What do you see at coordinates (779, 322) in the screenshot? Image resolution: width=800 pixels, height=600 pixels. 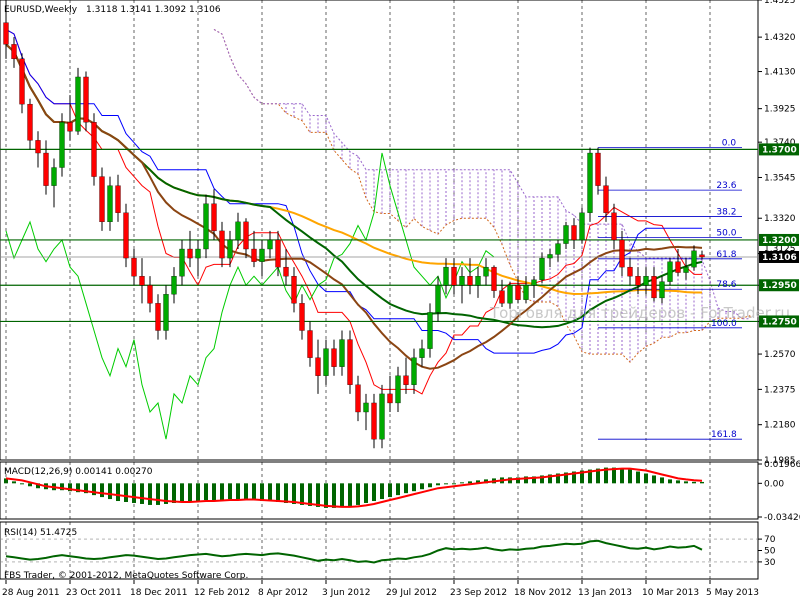 I see `level-tag-label: 1.2750` at bounding box center [779, 322].